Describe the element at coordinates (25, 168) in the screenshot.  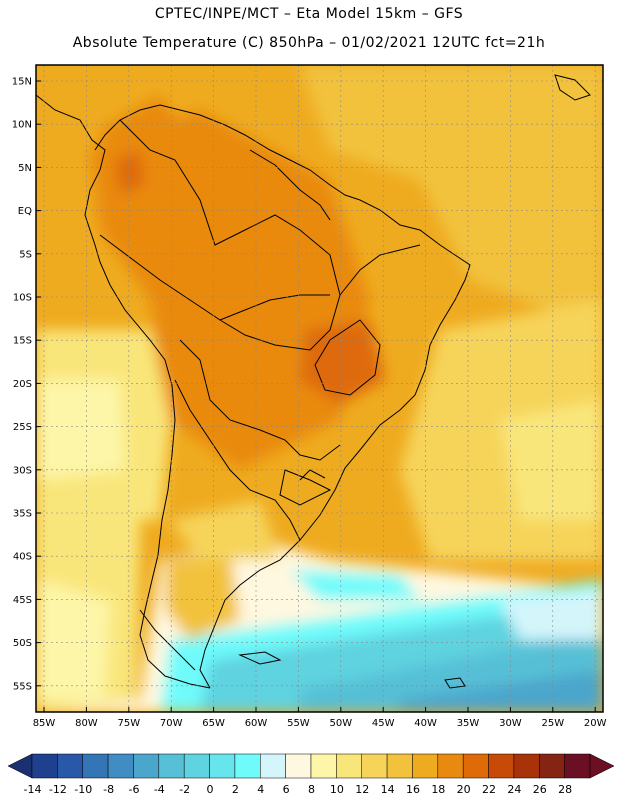
I see `lat-label: 5N` at that location.